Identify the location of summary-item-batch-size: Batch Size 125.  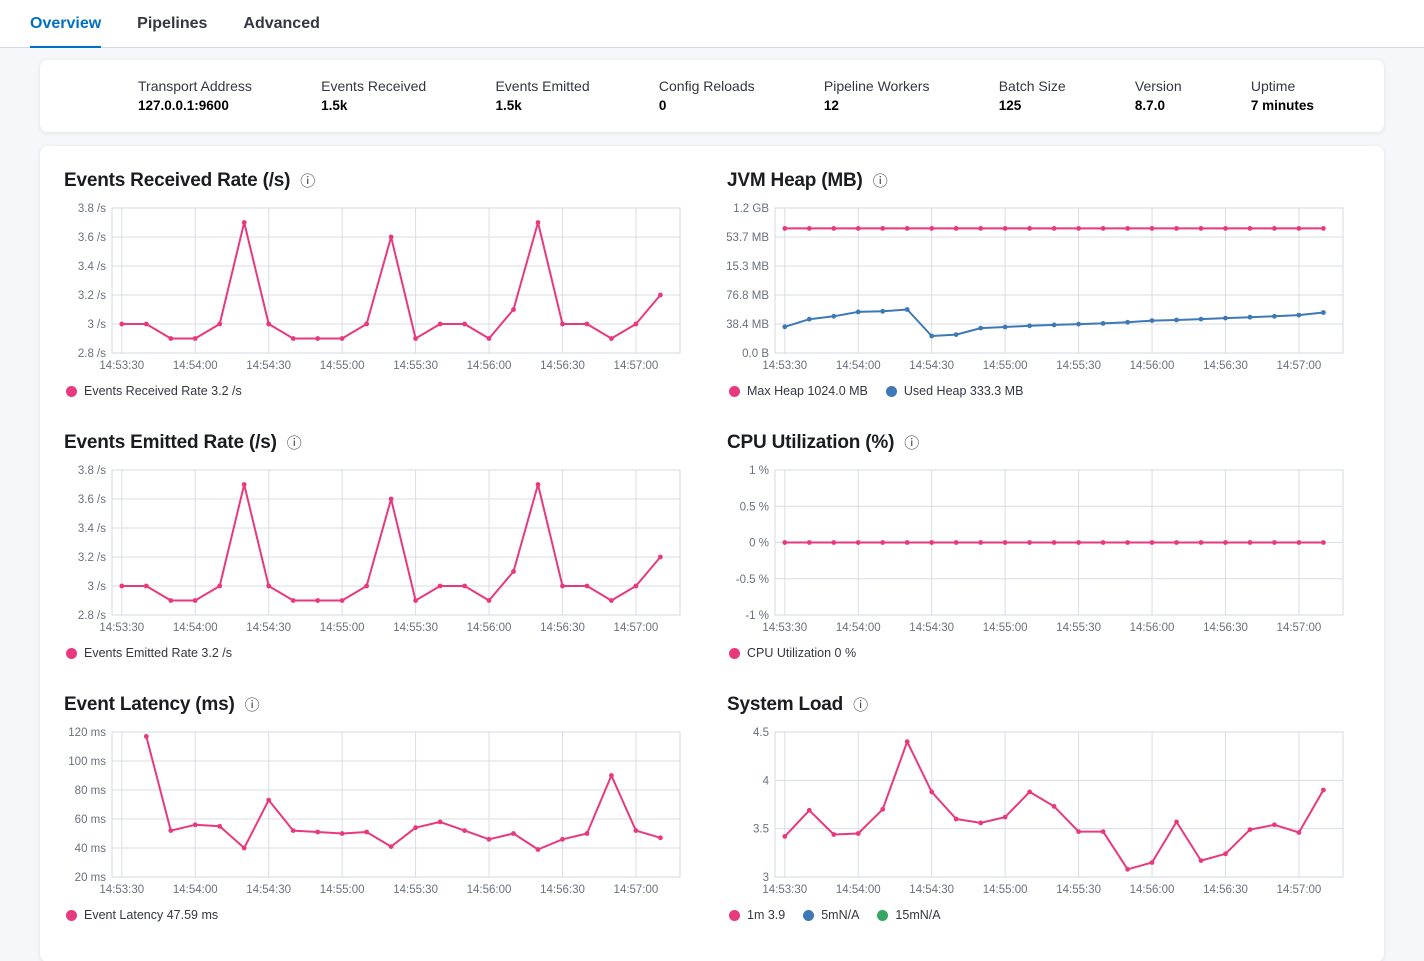
(1032, 96).